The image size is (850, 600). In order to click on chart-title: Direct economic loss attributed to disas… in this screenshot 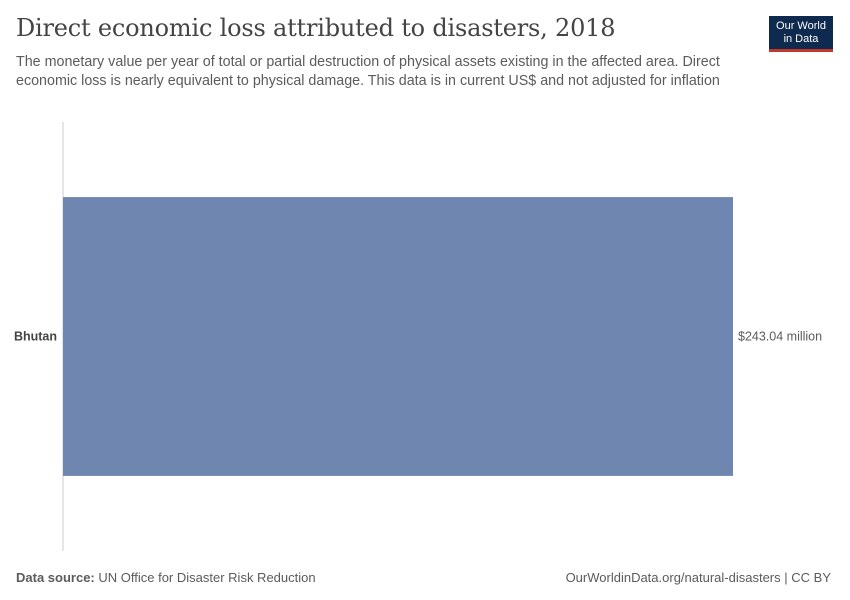, I will do `click(316, 28)`.